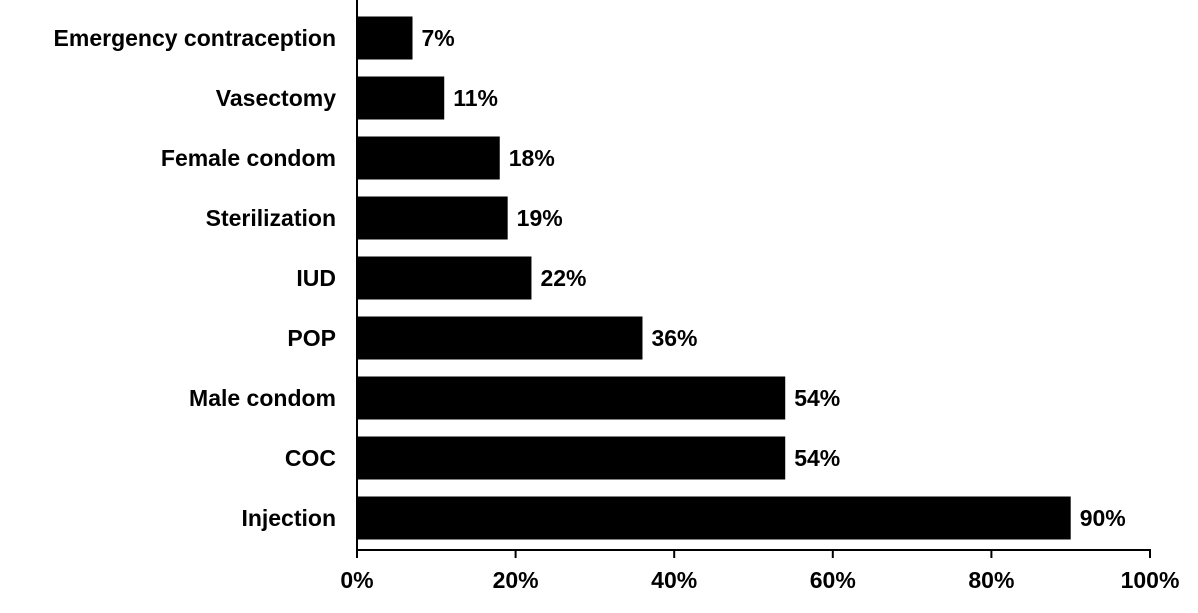 Image resolution: width=1198 pixels, height=613 pixels. What do you see at coordinates (674, 338) in the screenshot?
I see `value-label: 36%` at bounding box center [674, 338].